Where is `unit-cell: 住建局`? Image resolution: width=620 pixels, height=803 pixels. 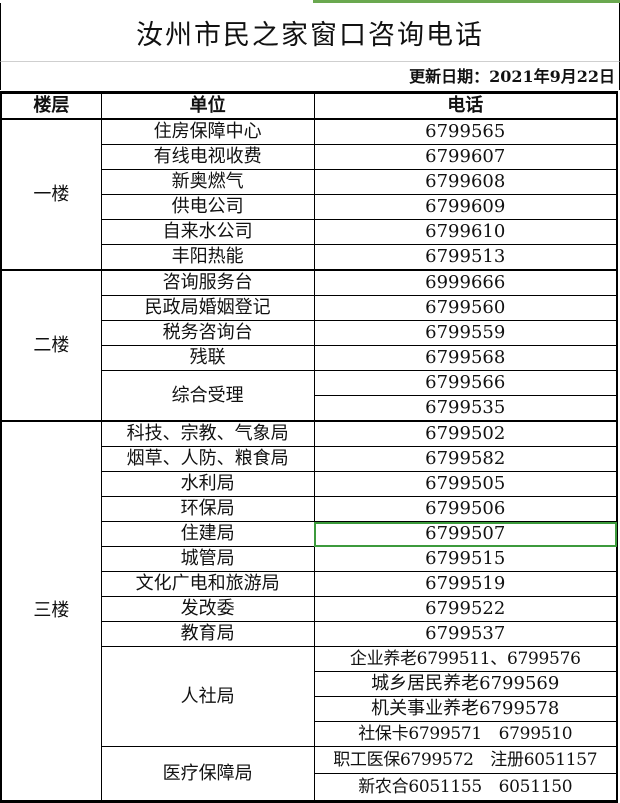 unit-cell: 住建局 is located at coordinates (207, 534).